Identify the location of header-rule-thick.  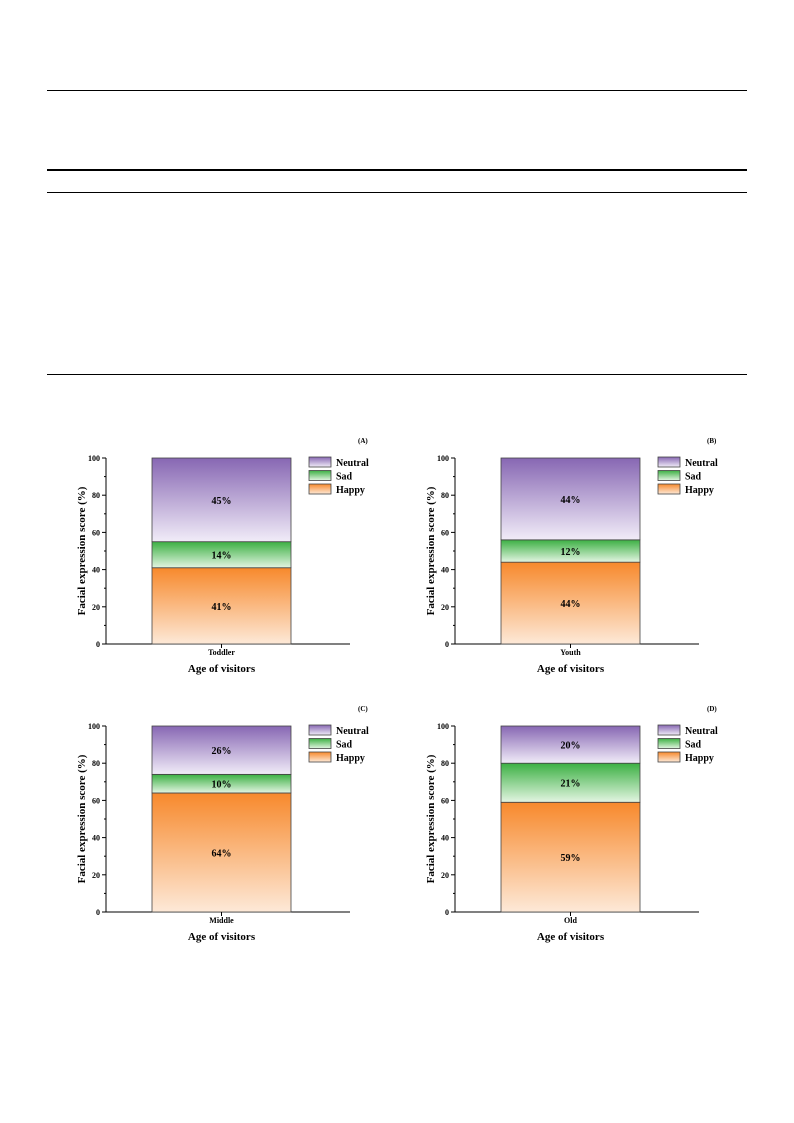
(397, 170).